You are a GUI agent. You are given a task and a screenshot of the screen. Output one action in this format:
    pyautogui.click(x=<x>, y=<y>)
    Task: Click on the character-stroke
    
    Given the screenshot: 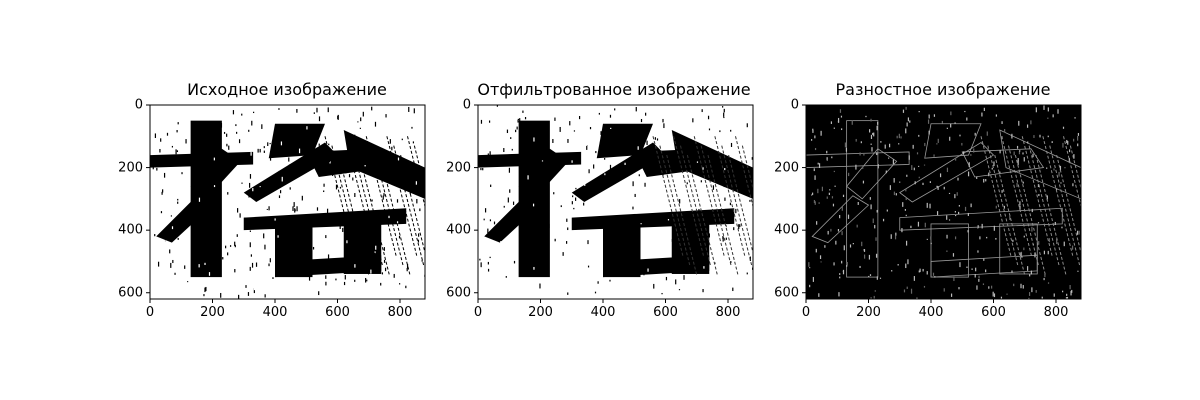 What is the action you would take?
    pyautogui.click(x=543, y=173)
    